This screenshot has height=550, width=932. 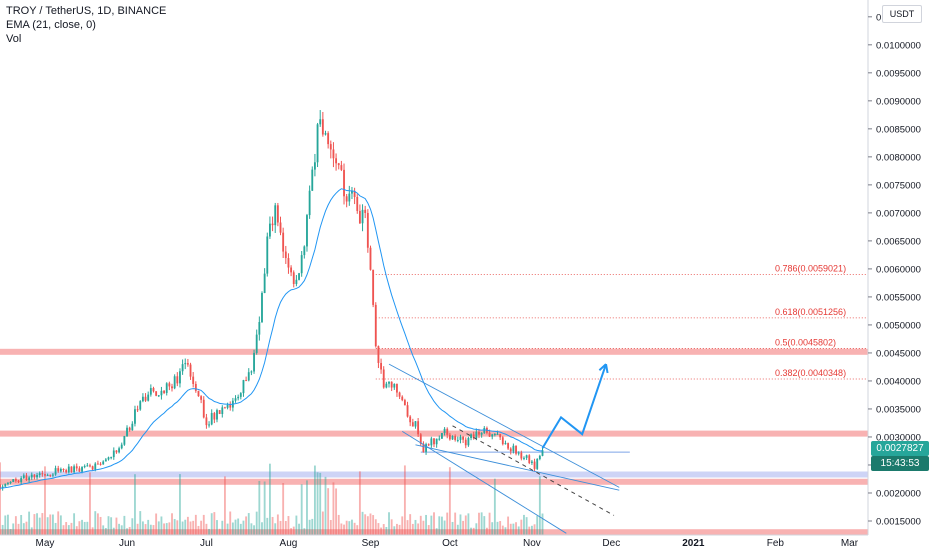 What do you see at coordinates (86, 11) in the screenshot?
I see `symbol-title: TROY / TetherUS, 1D, BINANCE` at bounding box center [86, 11].